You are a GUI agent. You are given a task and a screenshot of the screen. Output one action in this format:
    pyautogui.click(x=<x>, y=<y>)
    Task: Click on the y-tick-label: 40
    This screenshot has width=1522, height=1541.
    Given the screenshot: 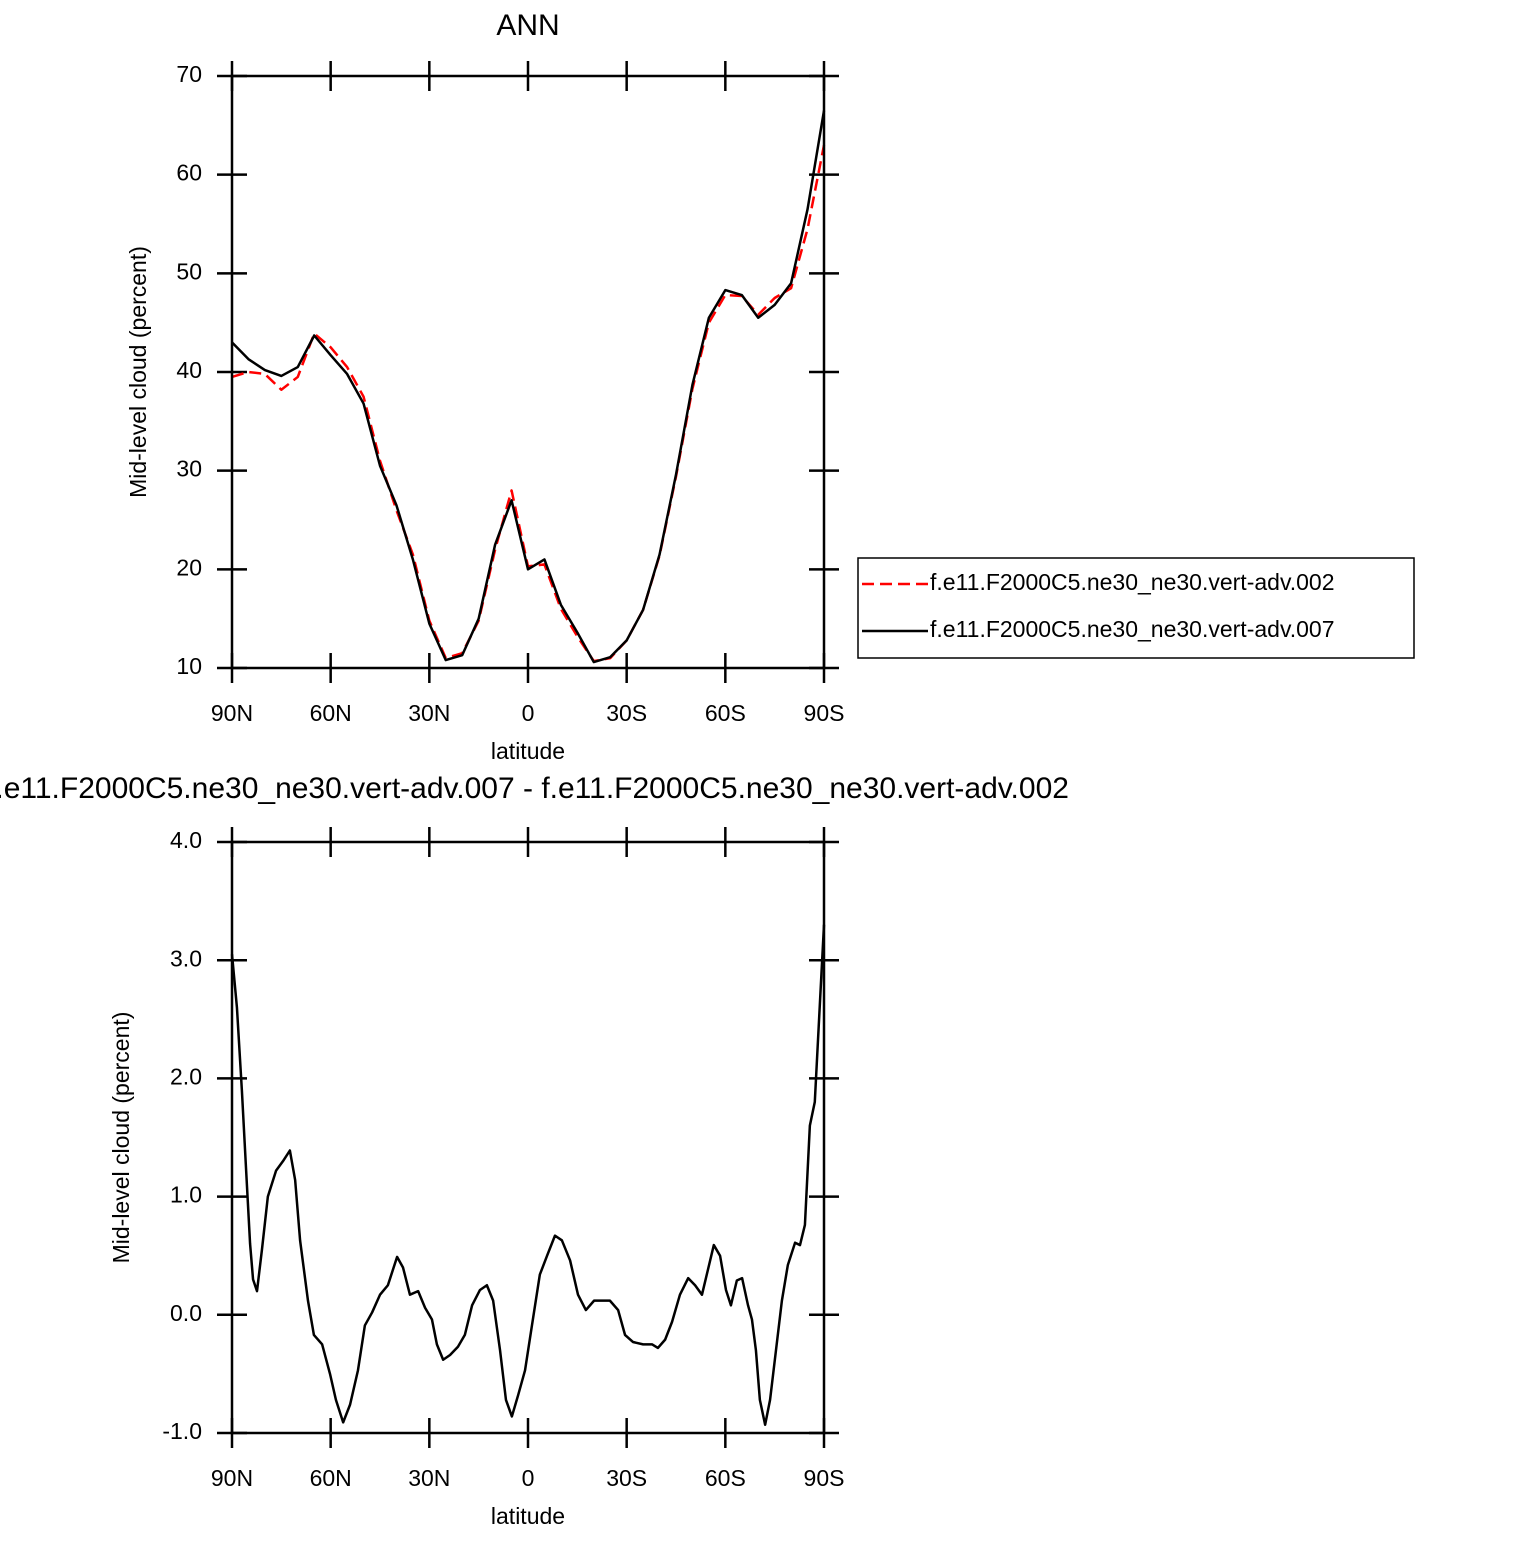 What is the action you would take?
    pyautogui.click(x=189, y=370)
    